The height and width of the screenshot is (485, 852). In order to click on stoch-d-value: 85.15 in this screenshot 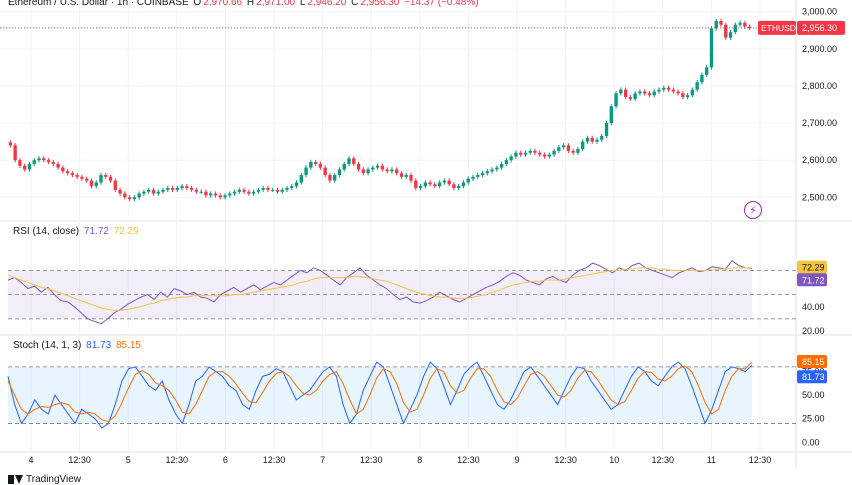, I will do `click(128, 345)`.